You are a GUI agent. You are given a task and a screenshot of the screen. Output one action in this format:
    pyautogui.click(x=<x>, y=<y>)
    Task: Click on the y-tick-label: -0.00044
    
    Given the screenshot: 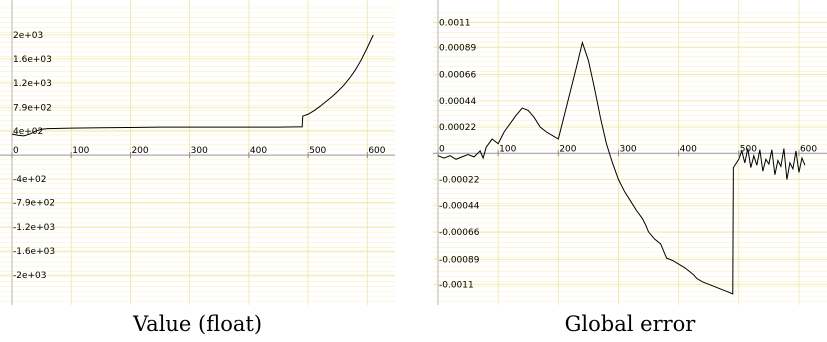 What is the action you would take?
    pyautogui.click(x=459, y=207)
    